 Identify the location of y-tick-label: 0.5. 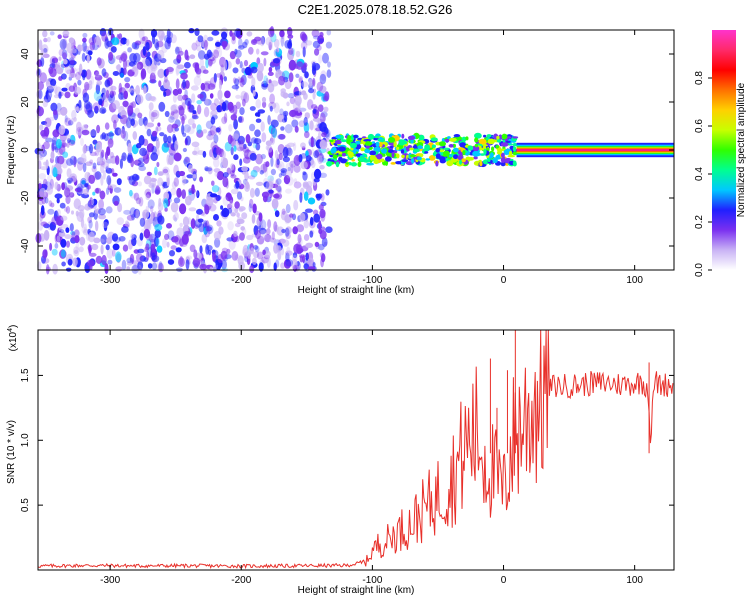
(25, 505).